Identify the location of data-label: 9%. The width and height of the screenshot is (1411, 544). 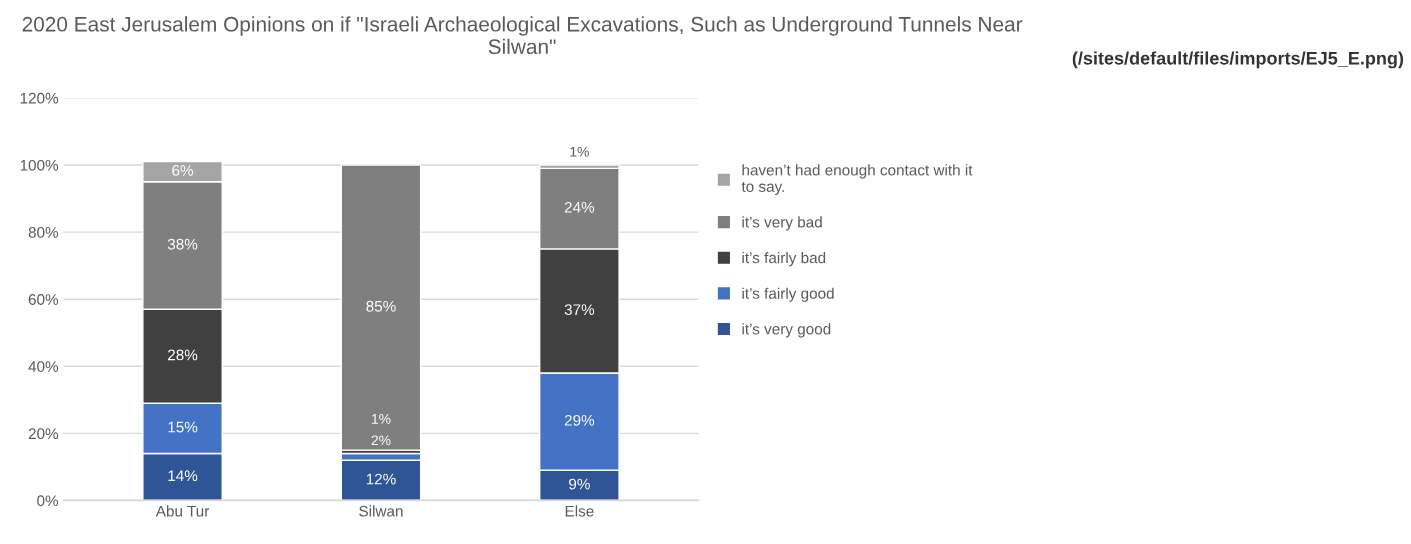
(579, 484).